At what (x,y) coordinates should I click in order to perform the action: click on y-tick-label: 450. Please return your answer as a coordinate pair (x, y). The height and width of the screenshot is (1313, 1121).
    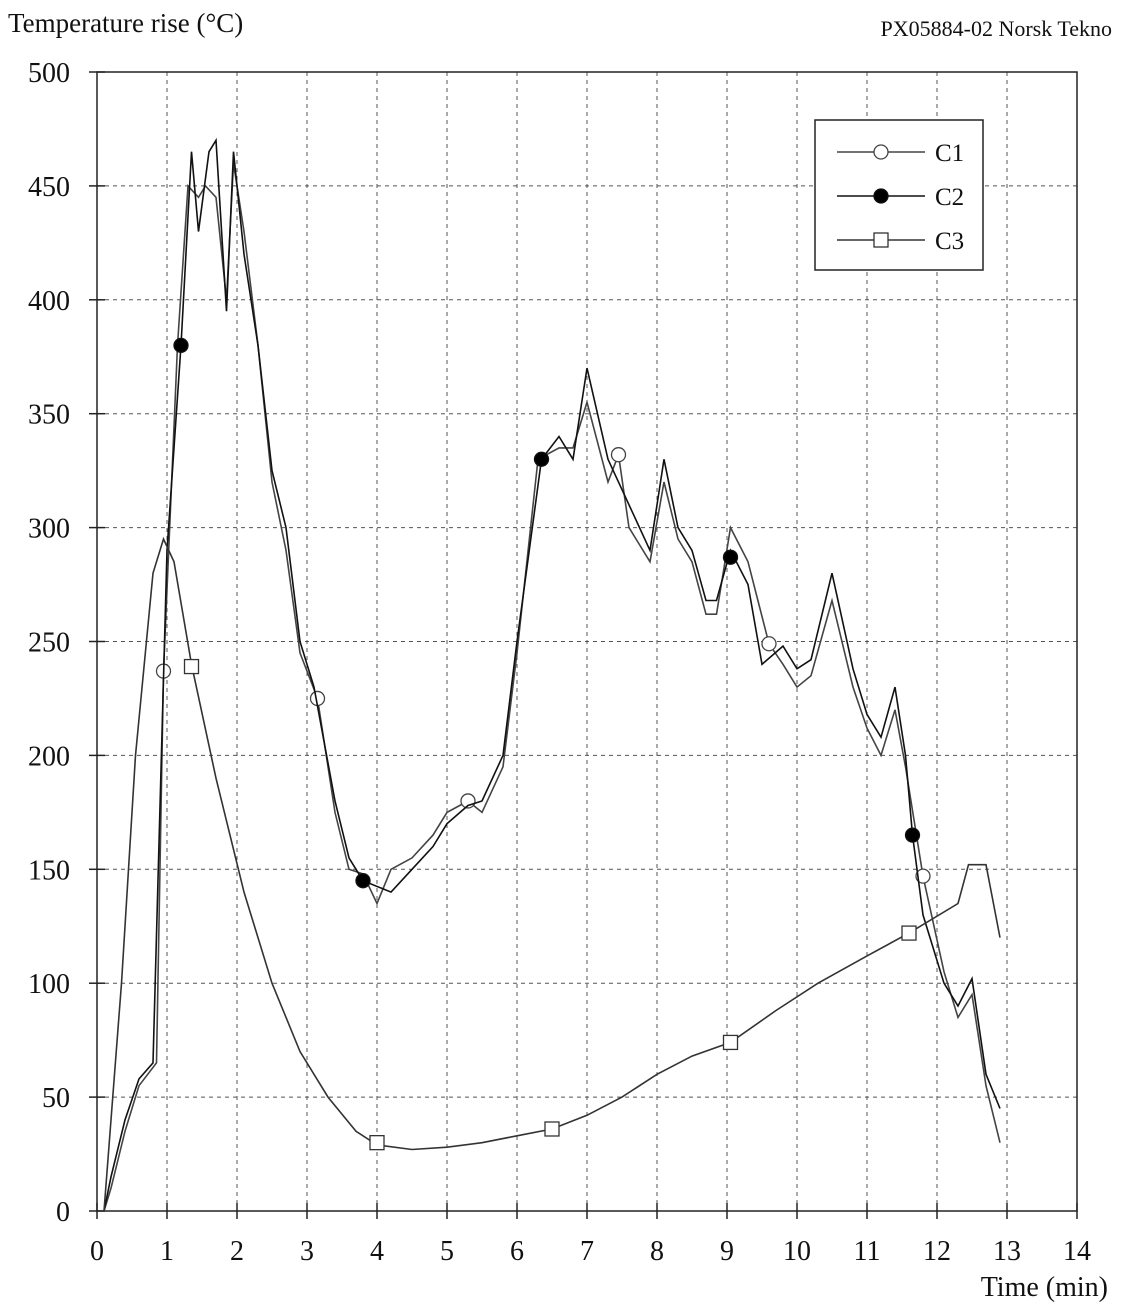
    Looking at the image, I should click on (49, 187).